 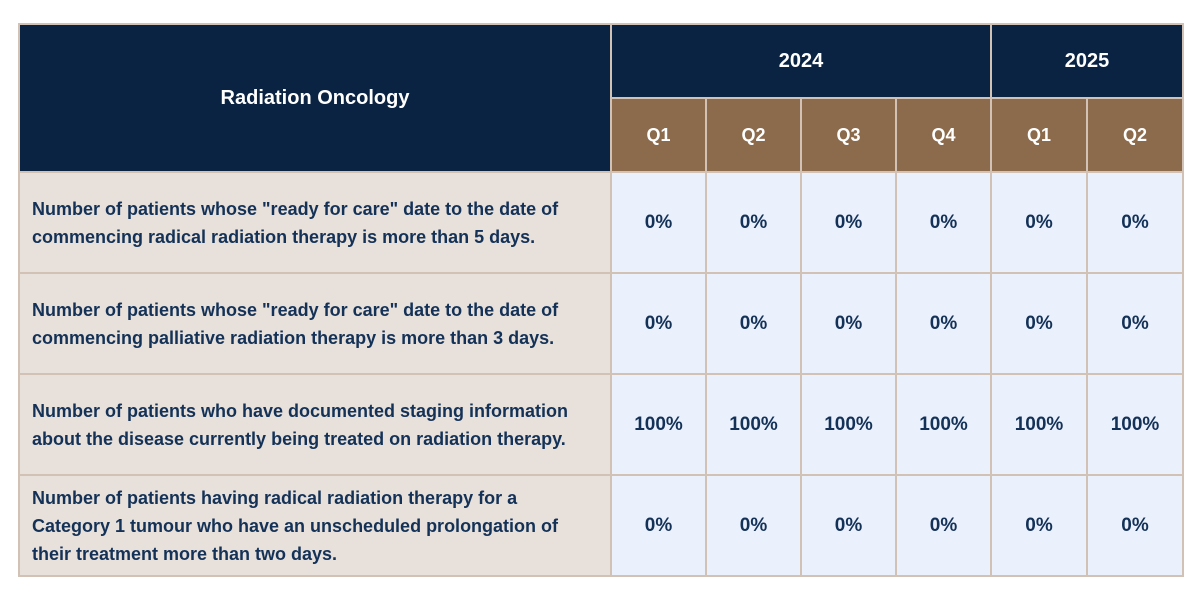 I want to click on quarter-header-row: Q1 Q2 Q3 Q4 Q1 Q2, so click(x=601, y=135).